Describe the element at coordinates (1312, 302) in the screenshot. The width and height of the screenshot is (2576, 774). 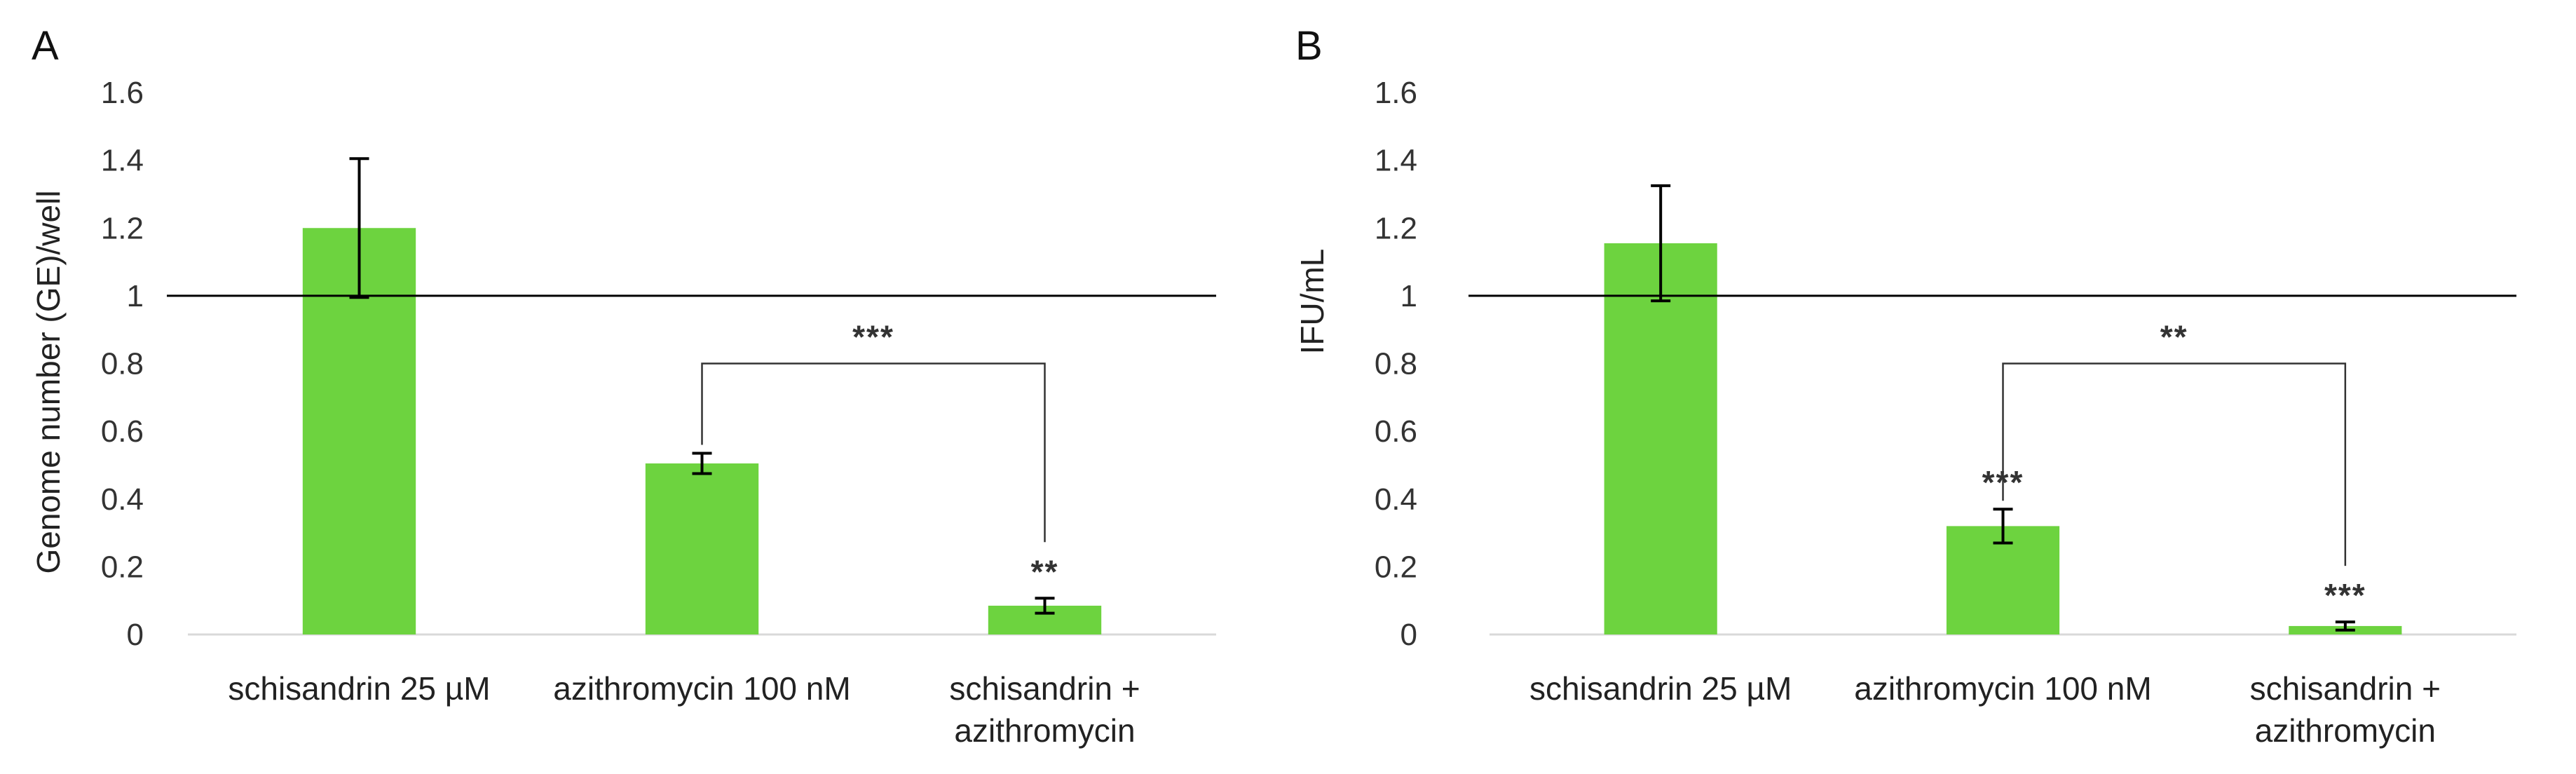
I see `y-axis-label-b: IFU/mL` at that location.